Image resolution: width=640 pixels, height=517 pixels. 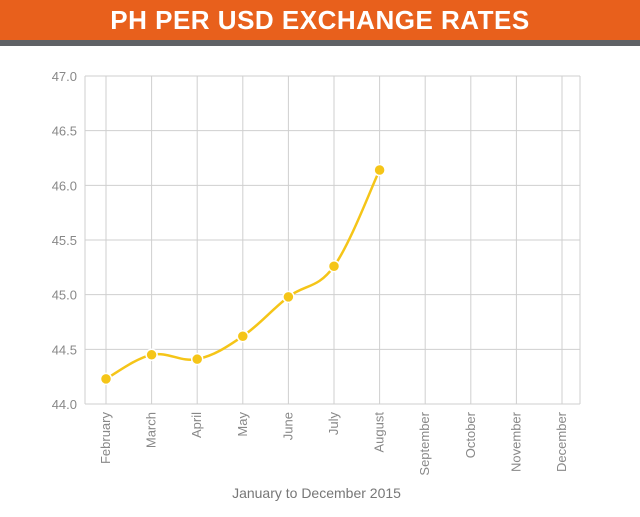 I want to click on y-axis-labels: 47.0 46.5 46.0 45.5 45.0 44.5 44.0, so click(x=64, y=240).